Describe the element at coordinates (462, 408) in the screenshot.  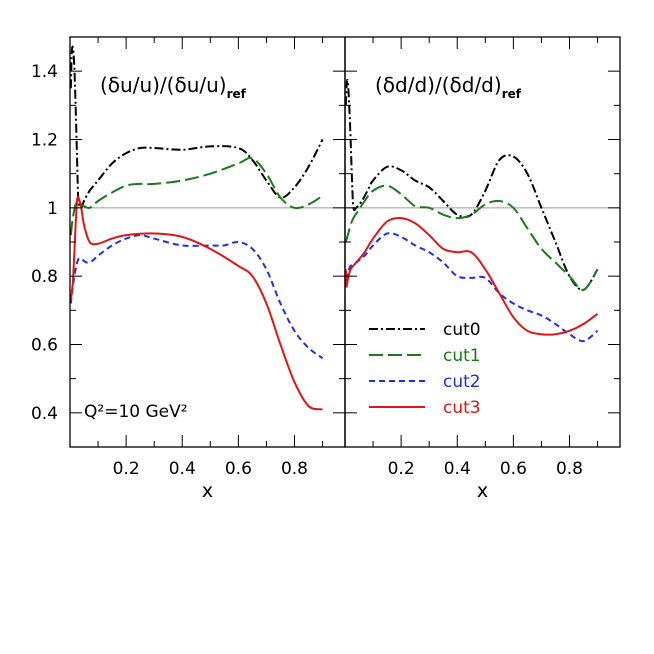
I see `legend-label-cut3: cut3` at that location.